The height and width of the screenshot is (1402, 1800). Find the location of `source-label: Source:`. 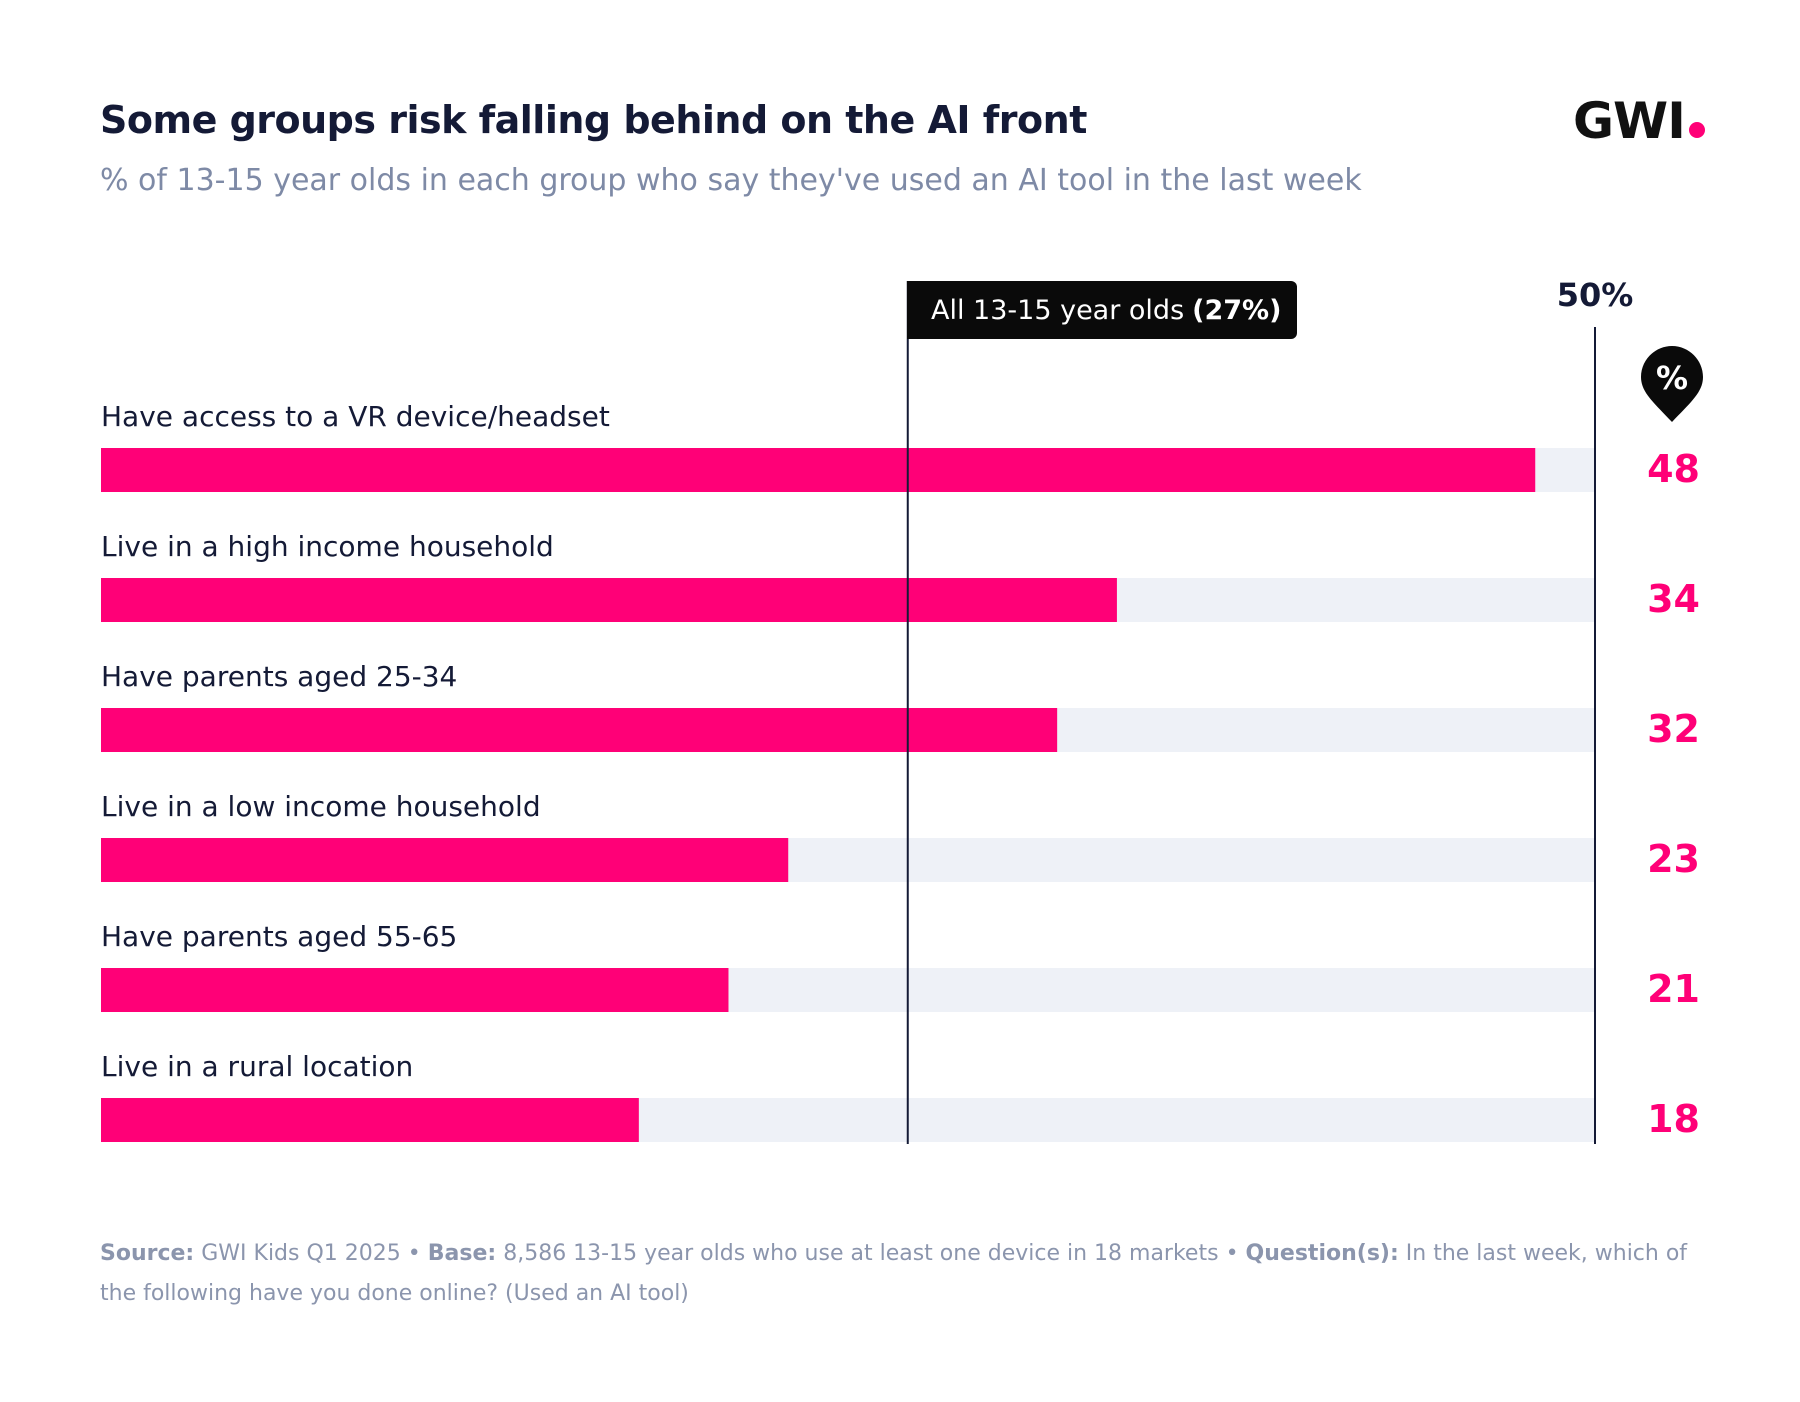

source-label: Source: is located at coordinates (147, 1253).